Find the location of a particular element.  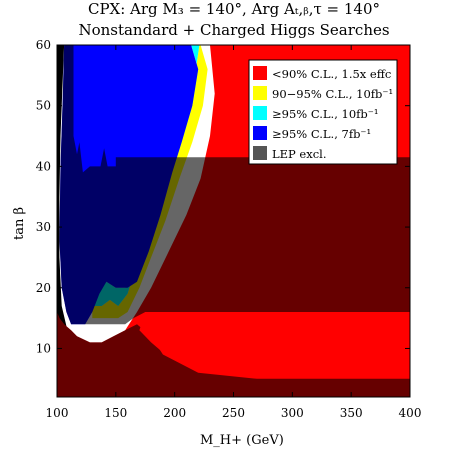

legend-label-1: 90−95% C.L., 10fb⁻¹ is located at coordinates (332, 94).